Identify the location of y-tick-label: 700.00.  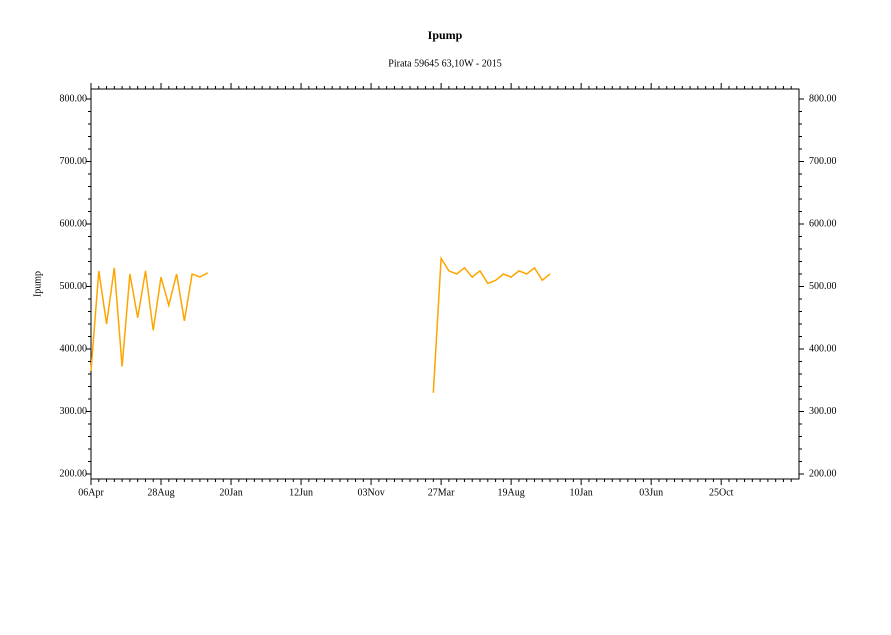
(74, 161).